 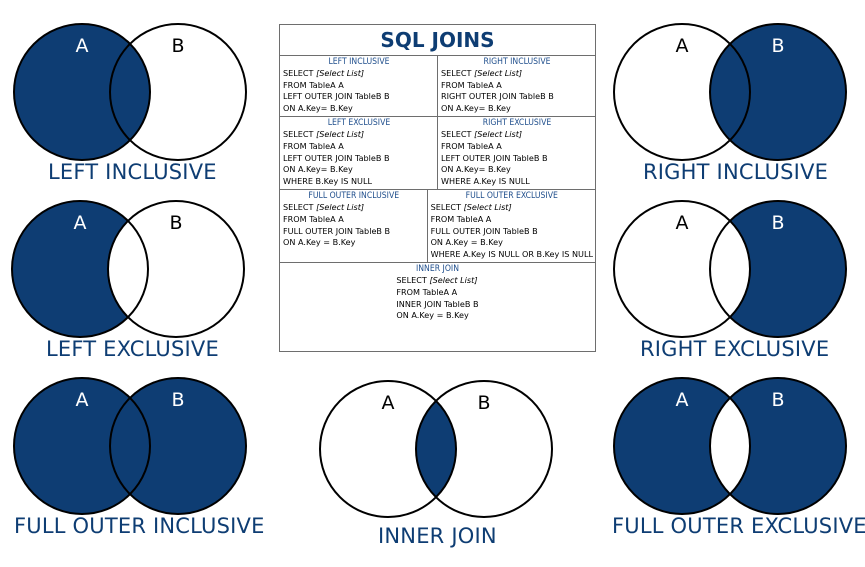 What do you see at coordinates (511, 253) in the screenshot?
I see `sql-code-line: WHERE A.Key IS NULL OR B.Key IS NULL` at bounding box center [511, 253].